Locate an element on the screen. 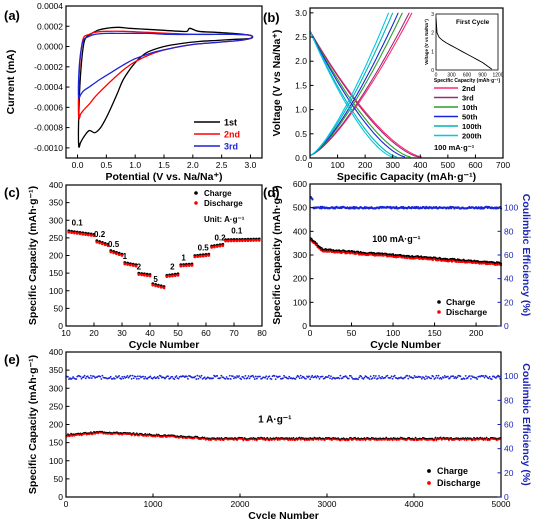 The image size is (554, 519). chart-b-xtick-label: 0 is located at coordinates (310, 165).